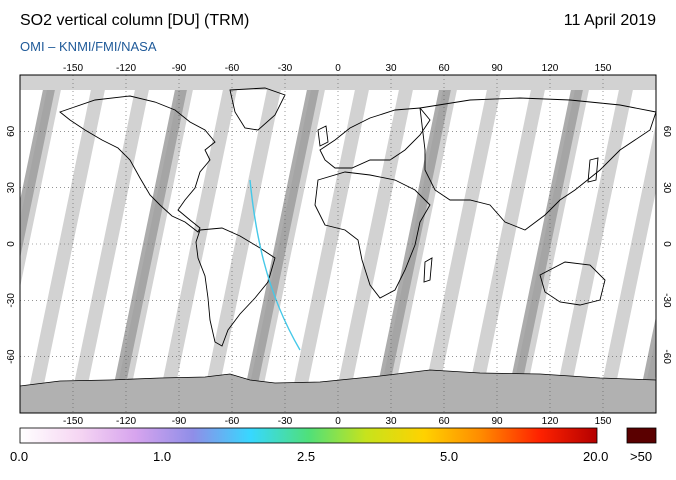 This screenshot has height=480, width=676. Describe the element at coordinates (641, 435) in the screenshot. I see `colorbar-over-box` at that location.